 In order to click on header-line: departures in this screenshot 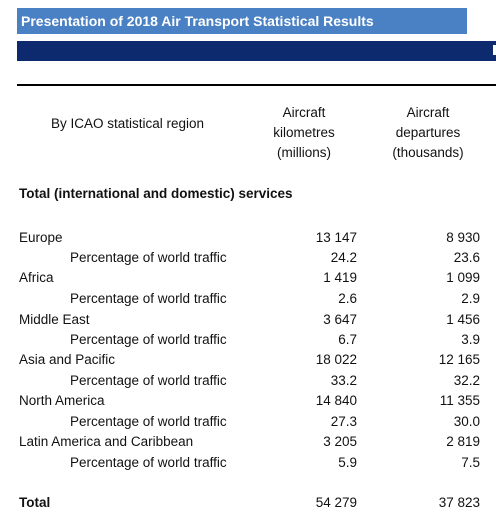, I will do `click(428, 132)`.